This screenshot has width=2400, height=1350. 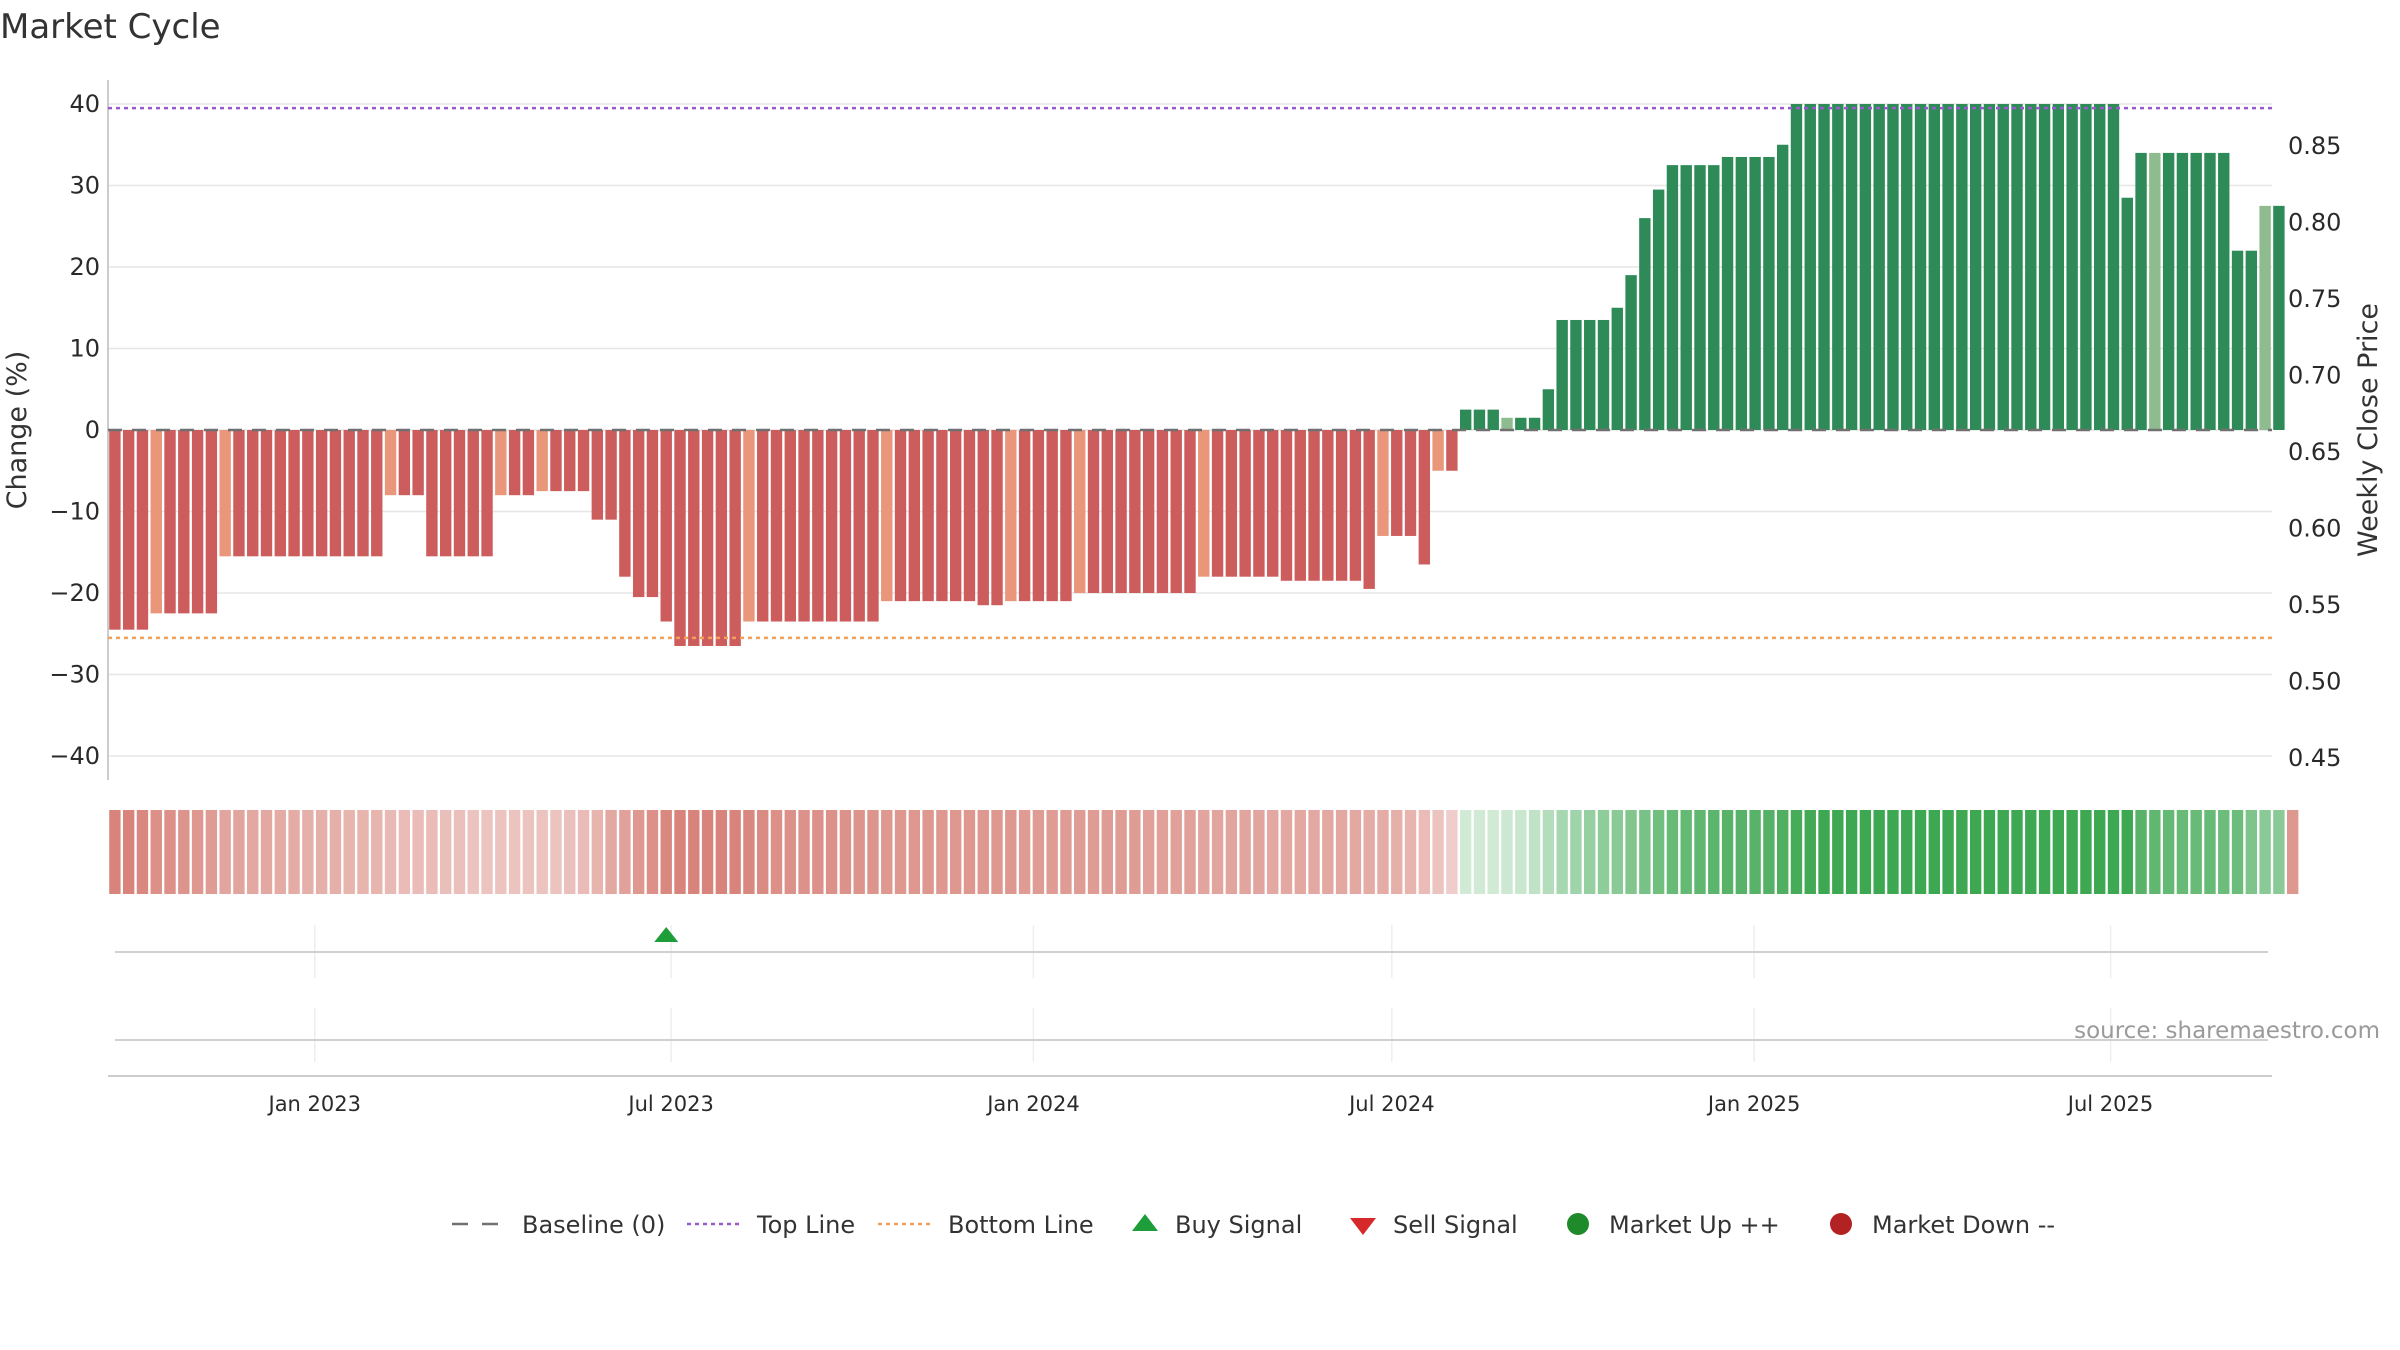 What do you see at coordinates (1213, 993) in the screenshot?
I see `signal-panel-grid` at bounding box center [1213, 993].